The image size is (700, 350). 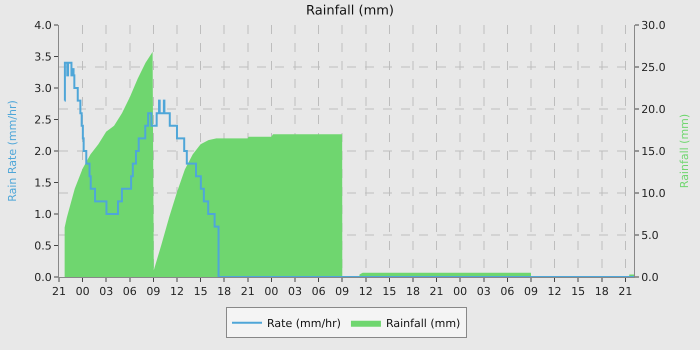 I want to click on y2-tick-label: 15.0, so click(x=653, y=151).